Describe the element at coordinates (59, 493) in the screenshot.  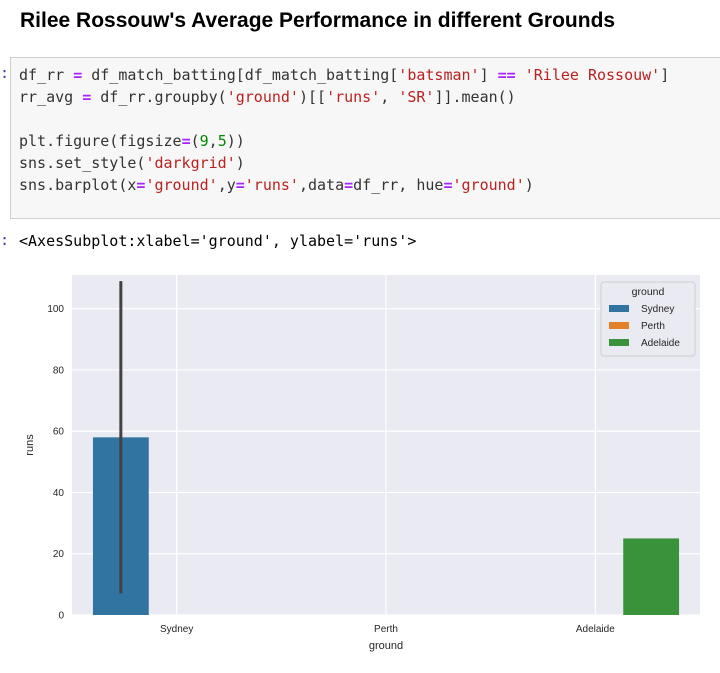
I see `y-tick-label: 40` at that location.